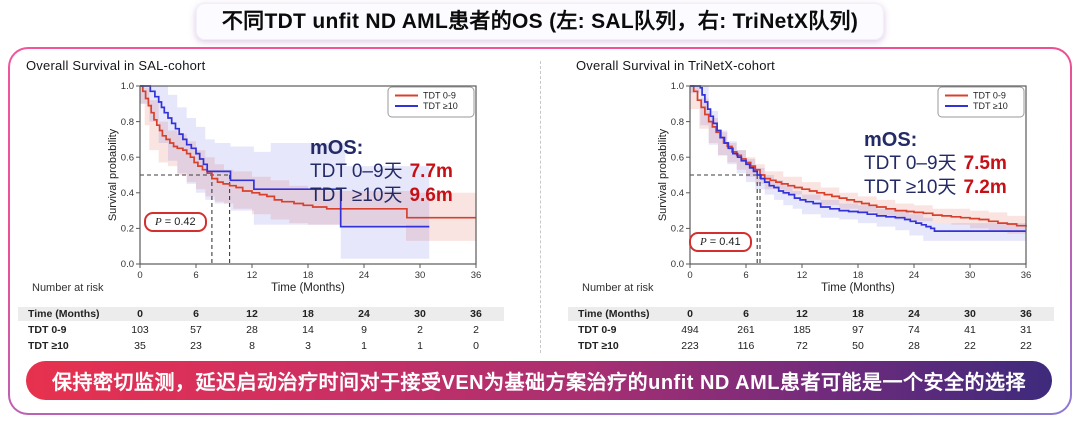 The height and width of the screenshot is (424, 1080). Describe the element at coordinates (308, 288) in the screenshot. I see `x-axis-label: Time (Months)` at that location.